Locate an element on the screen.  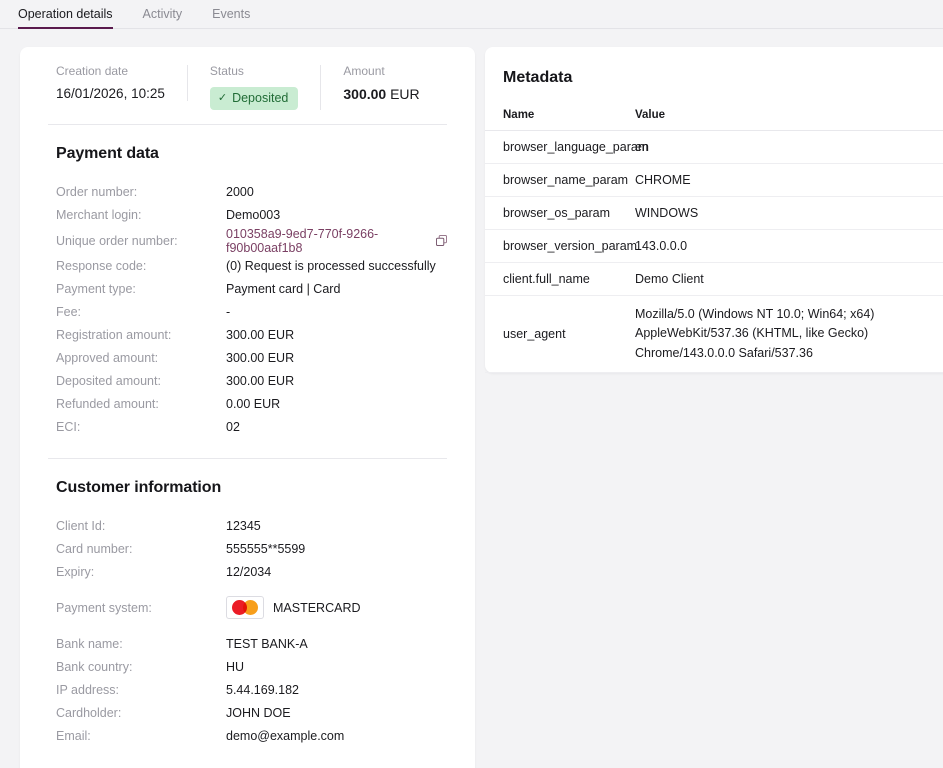
key-card-number: Card number: is located at coordinates (94, 549).